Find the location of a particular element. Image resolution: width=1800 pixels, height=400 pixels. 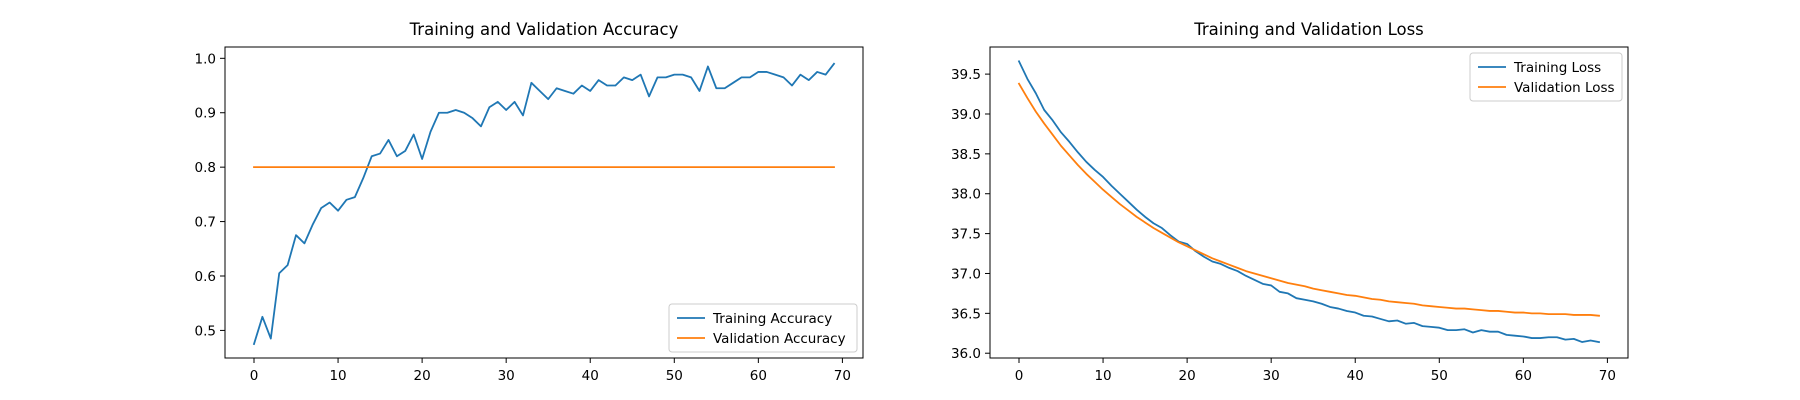

legend: Training Loss Validation Loss is located at coordinates (1546, 77).